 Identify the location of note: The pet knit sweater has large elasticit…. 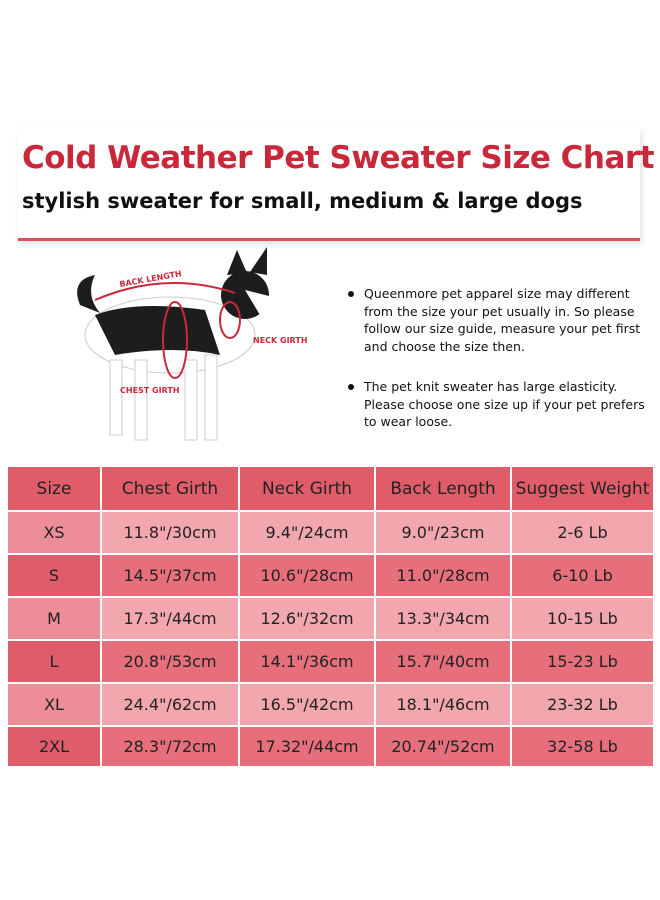
(501, 404).